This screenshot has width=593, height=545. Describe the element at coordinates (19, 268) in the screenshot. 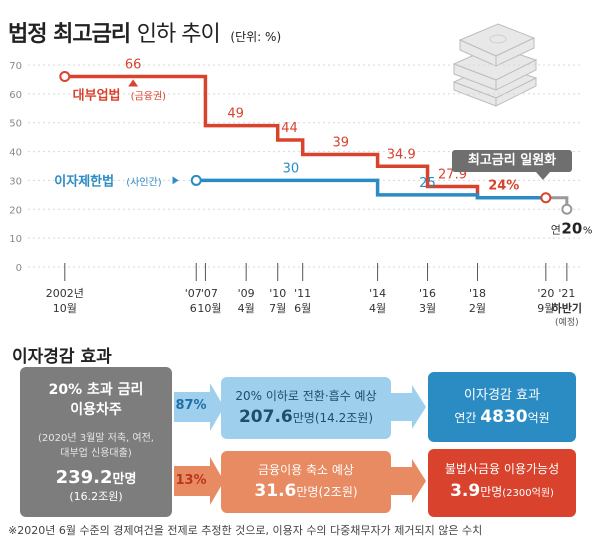

I see `y-tick-label: 0` at that location.